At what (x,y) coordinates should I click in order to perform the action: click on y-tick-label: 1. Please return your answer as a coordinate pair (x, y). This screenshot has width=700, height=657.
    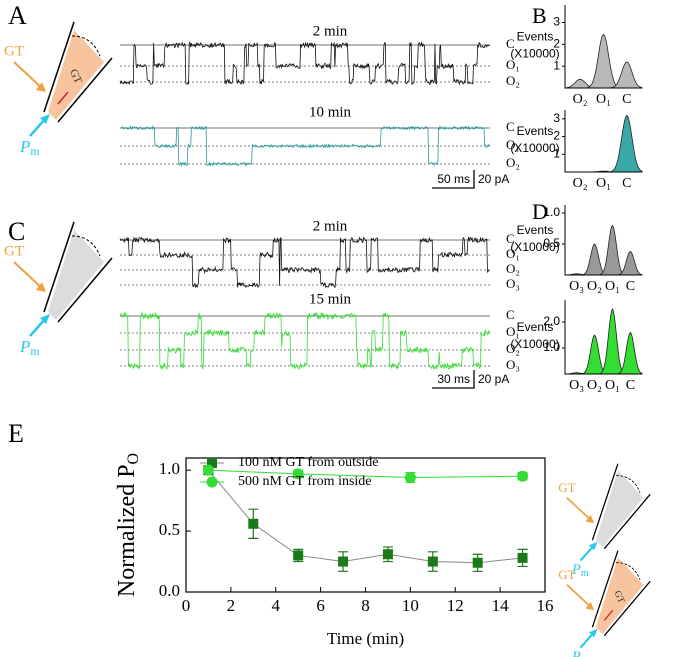
    Looking at the image, I should click on (556, 65).